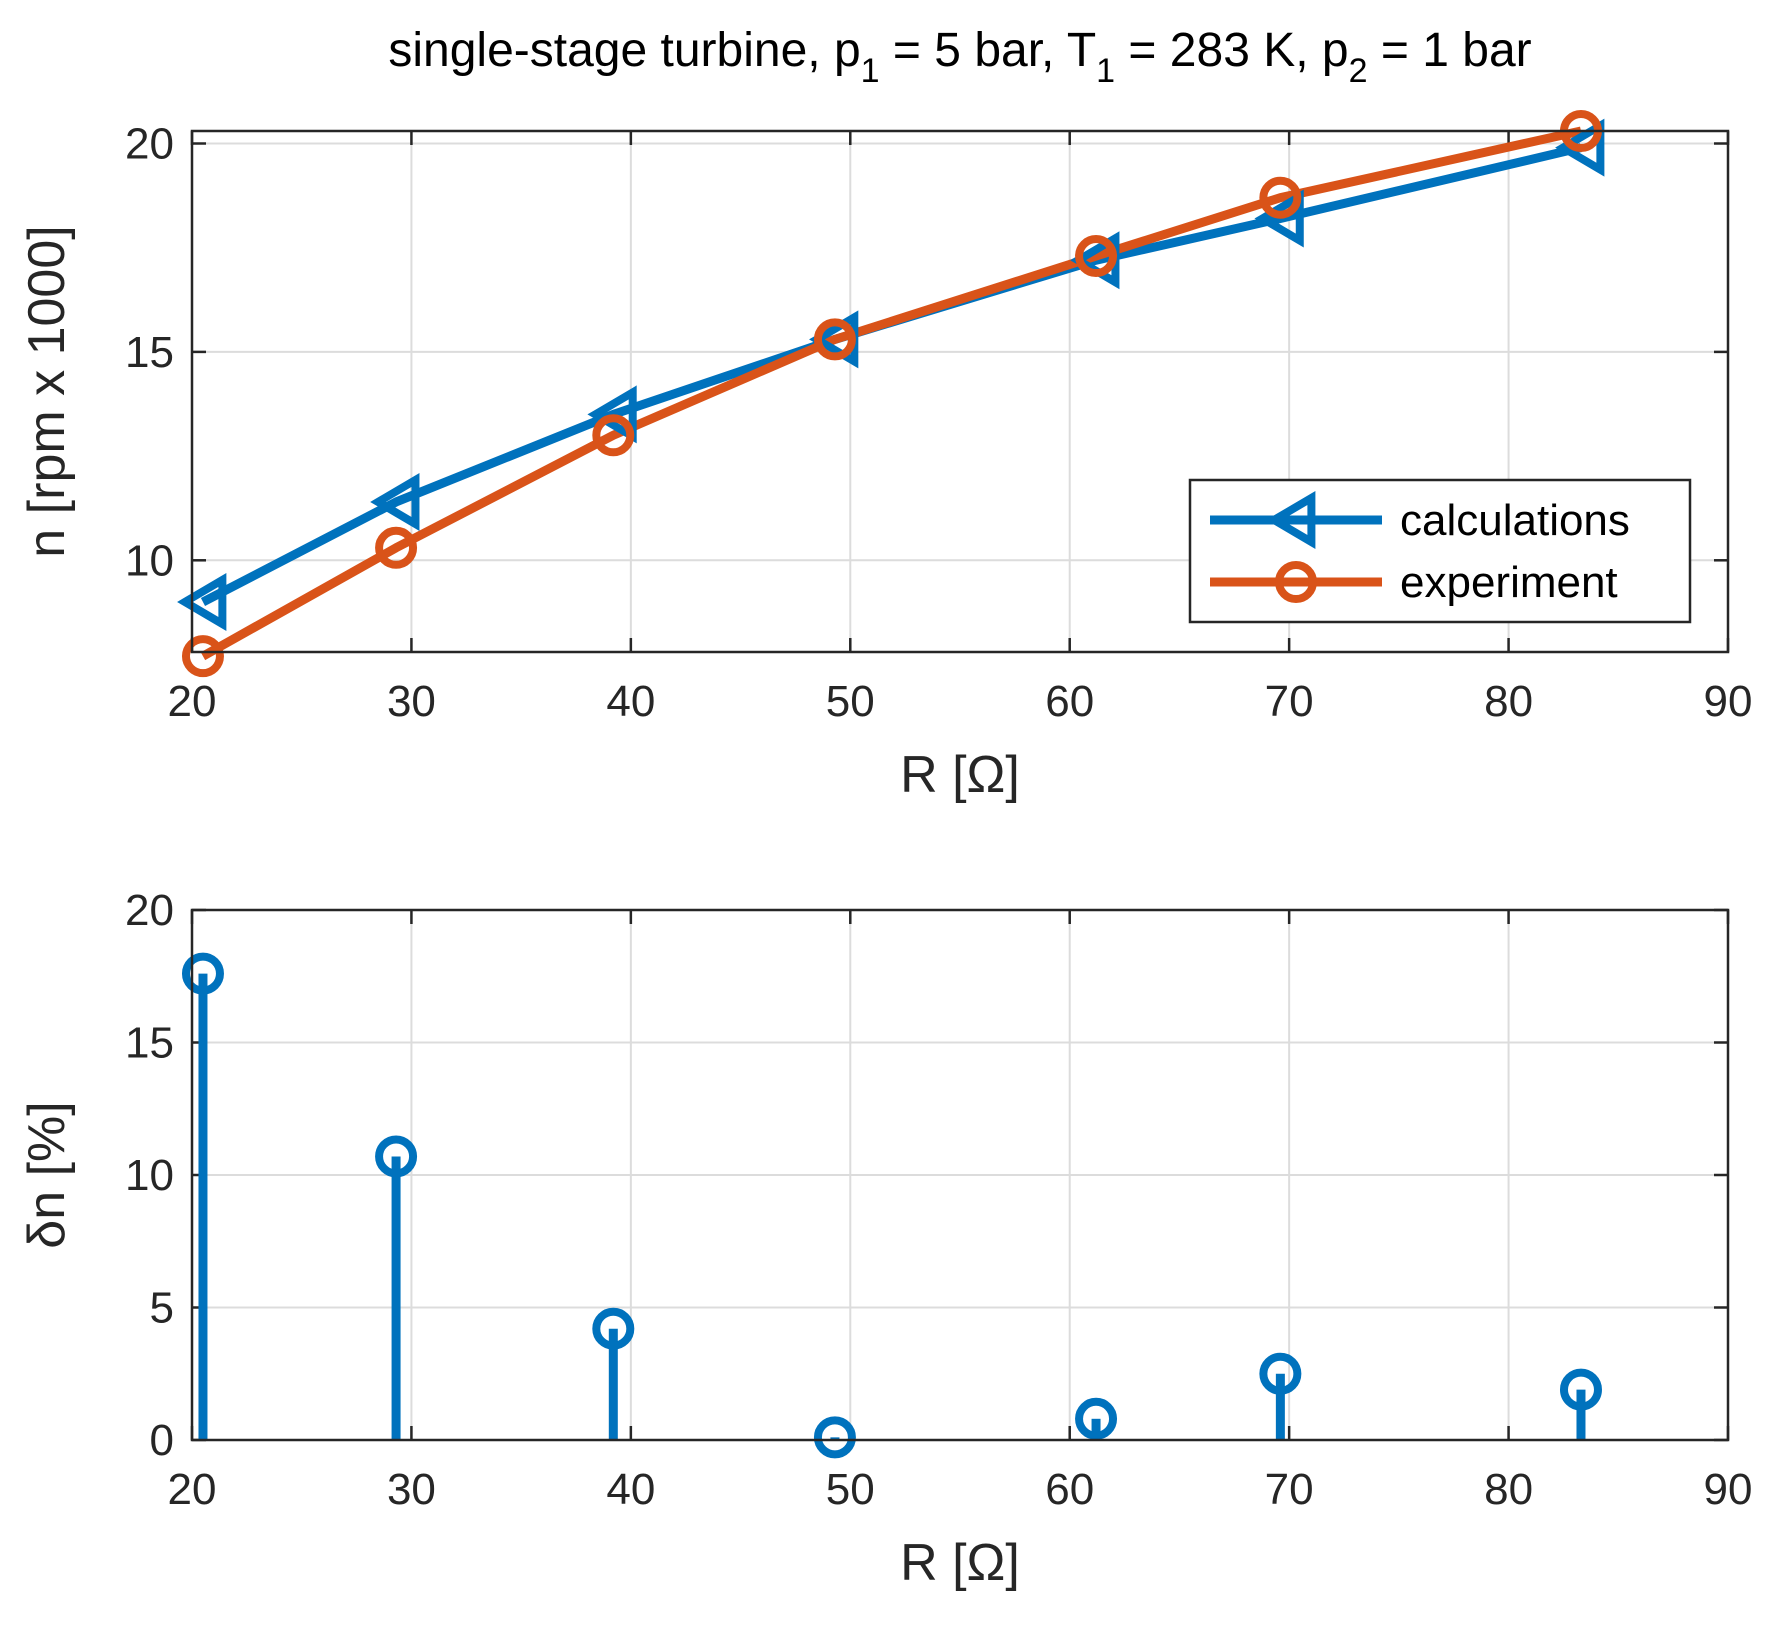 The width and height of the screenshot is (1770, 1630). I want to click on top-y-tick-labels: 10 15 20, so click(149, 353).